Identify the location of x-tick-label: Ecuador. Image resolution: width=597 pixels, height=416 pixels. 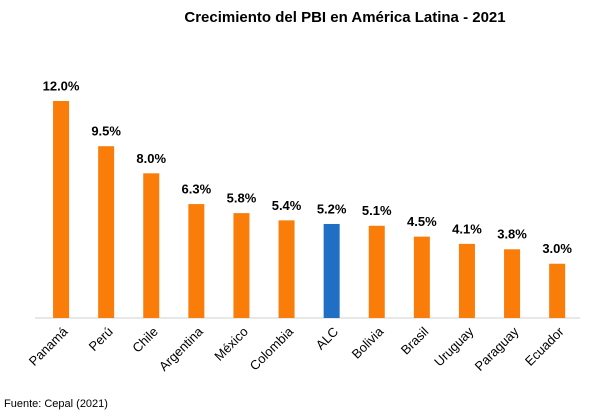
(544, 345).